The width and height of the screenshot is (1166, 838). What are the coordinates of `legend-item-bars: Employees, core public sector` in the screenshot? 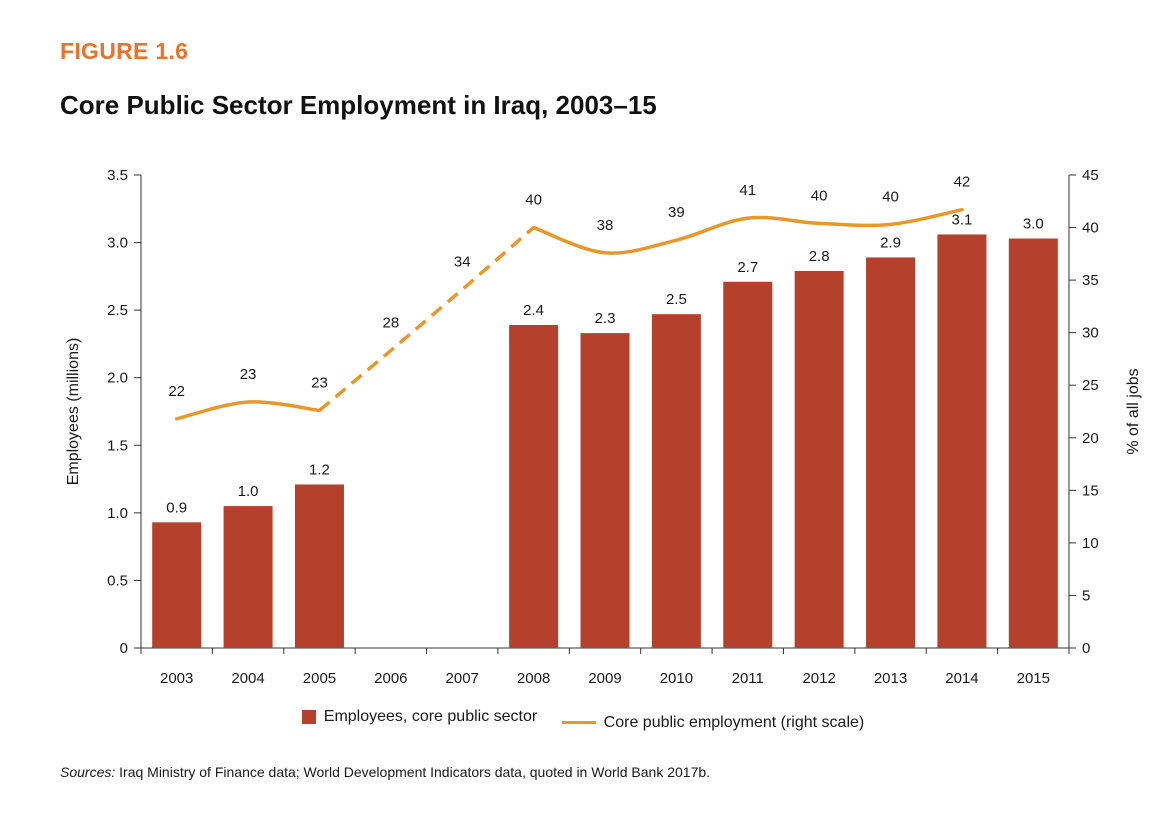 It's located at (419, 717).